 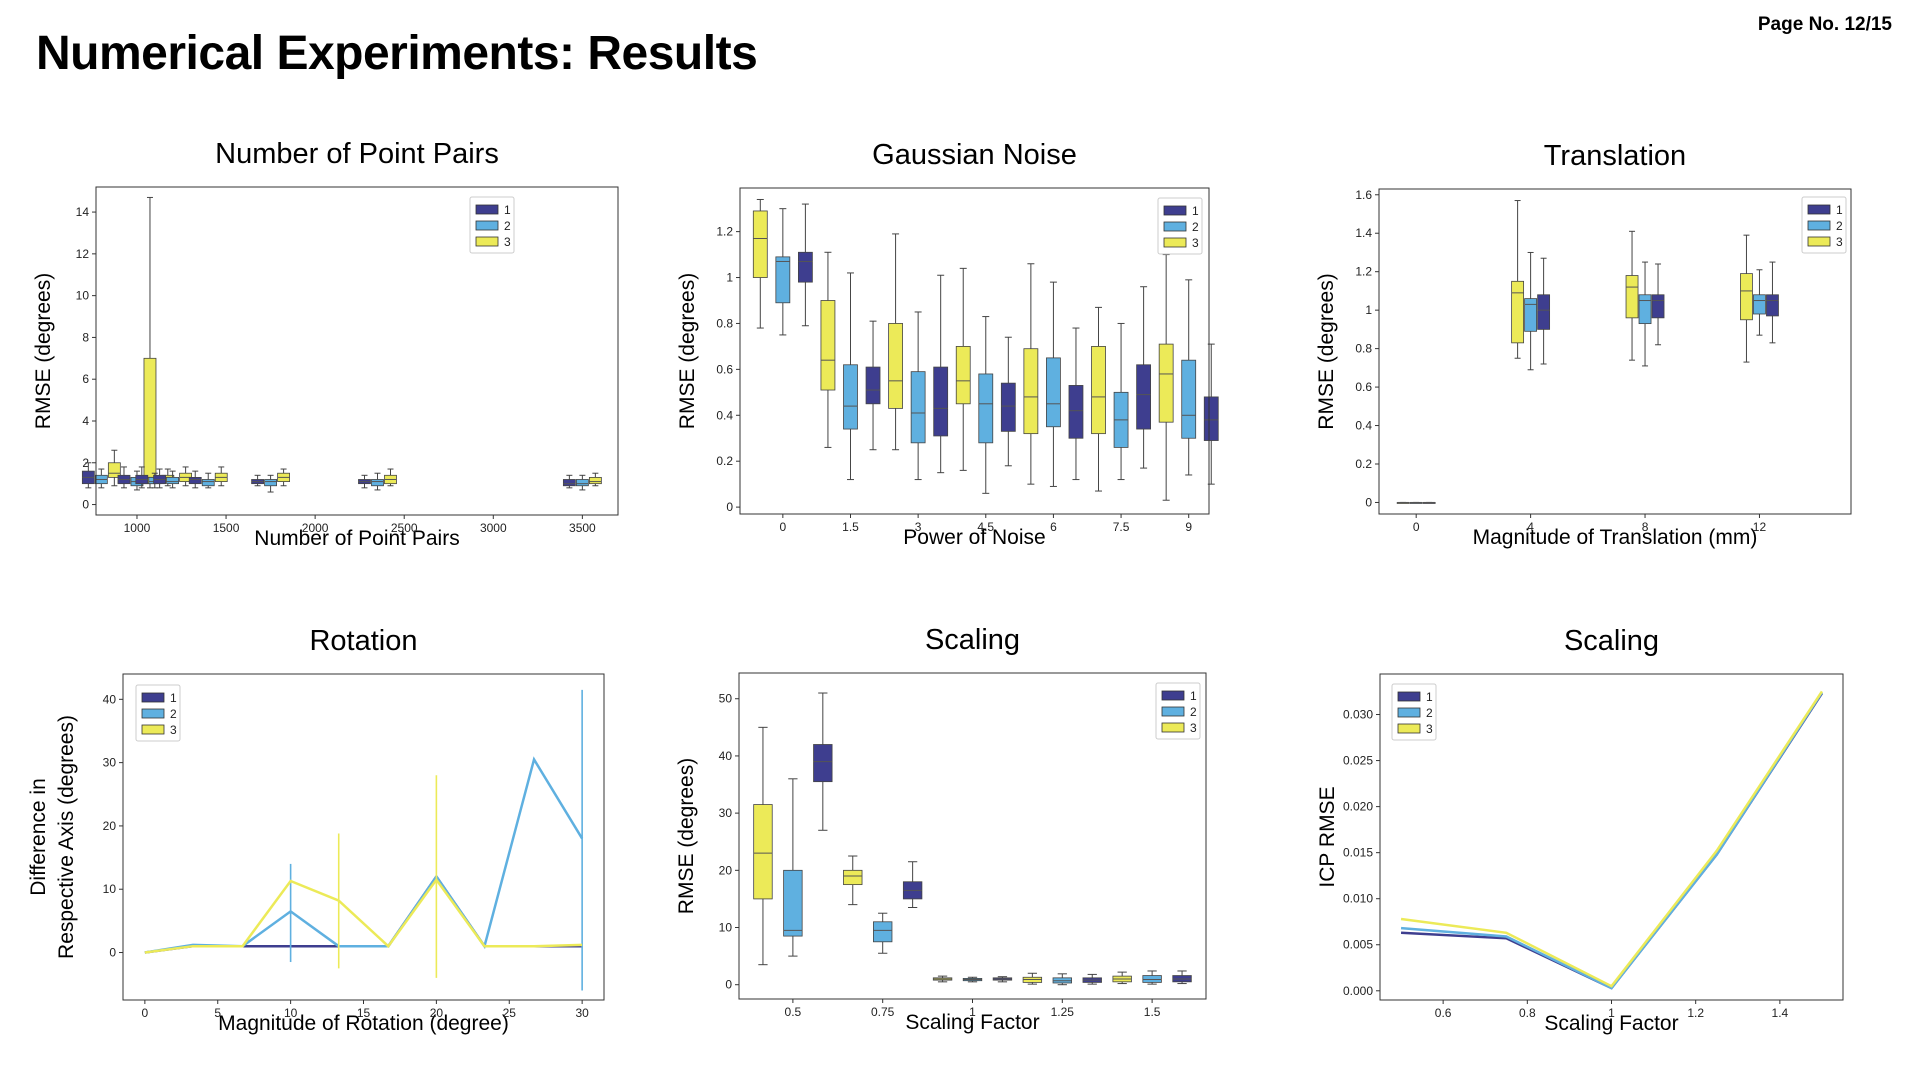 I want to click on chart-translation-xtick-label: 12, so click(x=1760, y=527).